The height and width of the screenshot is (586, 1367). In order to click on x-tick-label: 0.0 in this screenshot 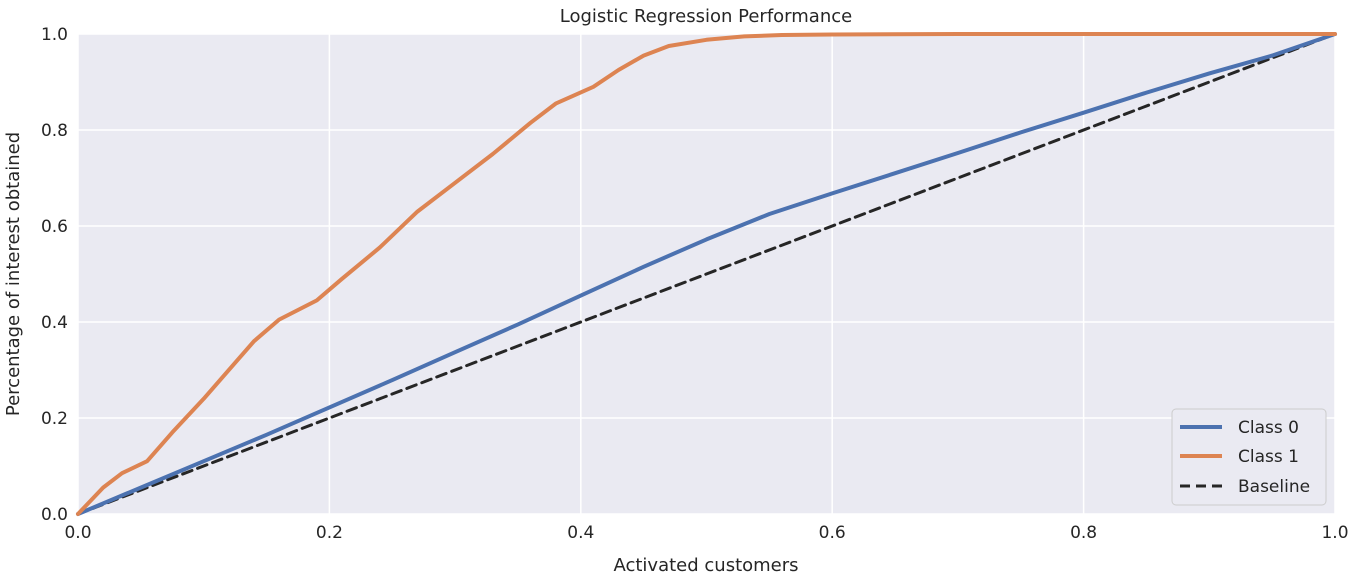, I will do `click(77, 533)`.